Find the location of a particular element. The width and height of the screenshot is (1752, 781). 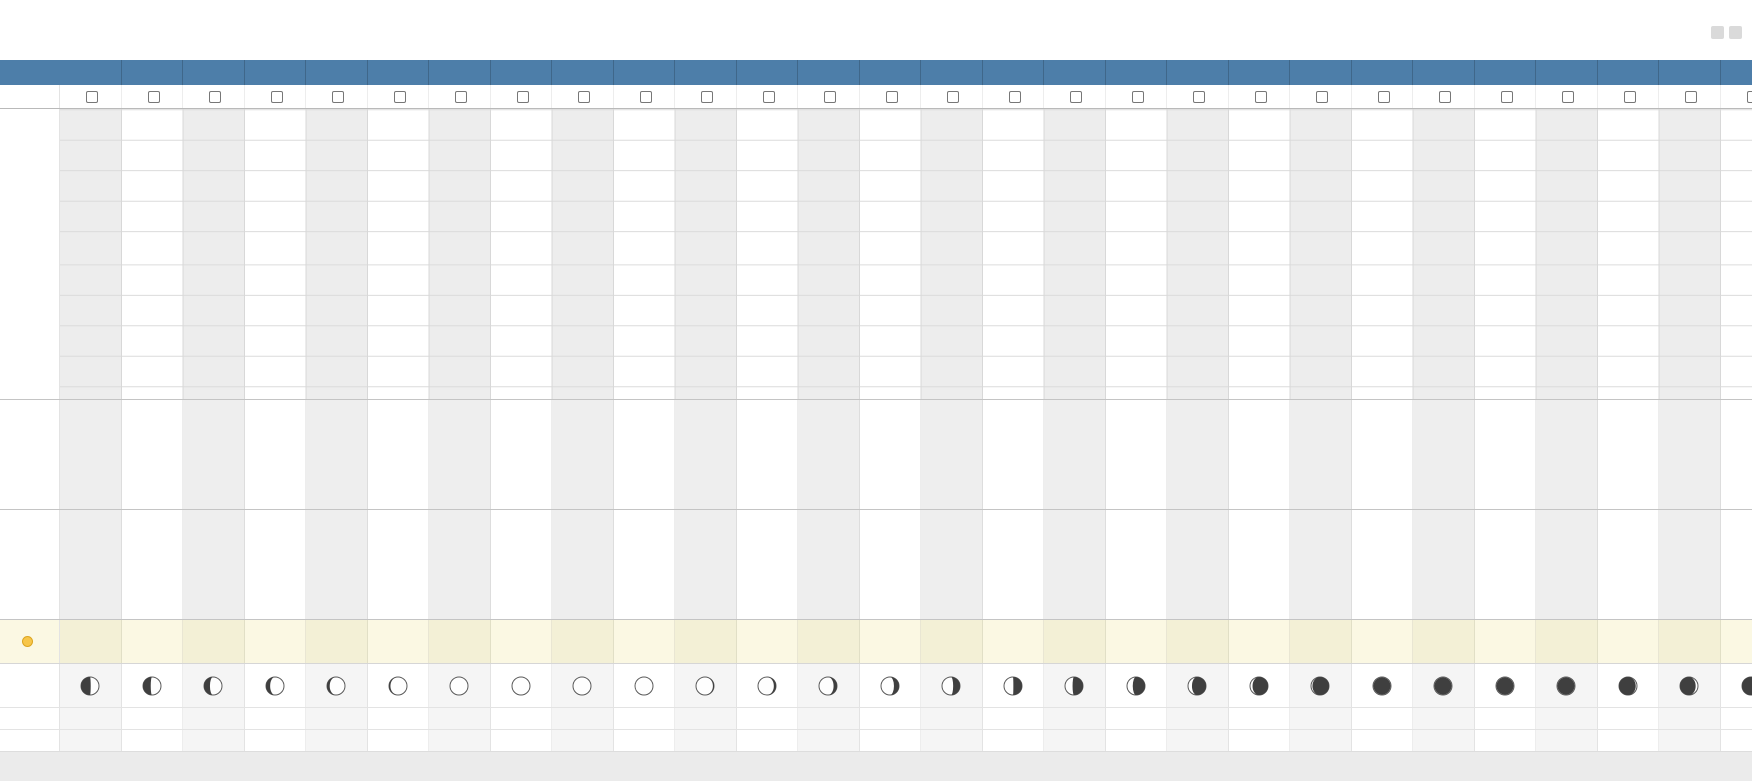

high-tide-section is located at coordinates (876, 454).